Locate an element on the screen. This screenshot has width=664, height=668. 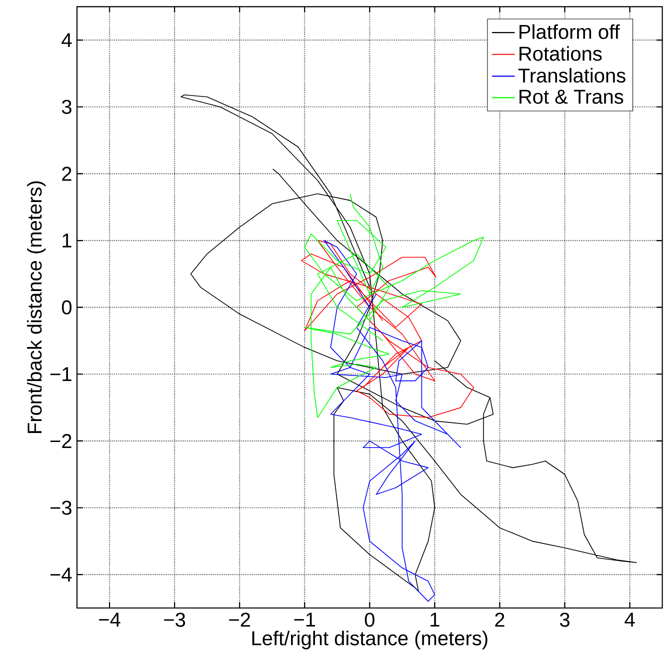
y-tick-label: 0 is located at coordinates (67, 307).